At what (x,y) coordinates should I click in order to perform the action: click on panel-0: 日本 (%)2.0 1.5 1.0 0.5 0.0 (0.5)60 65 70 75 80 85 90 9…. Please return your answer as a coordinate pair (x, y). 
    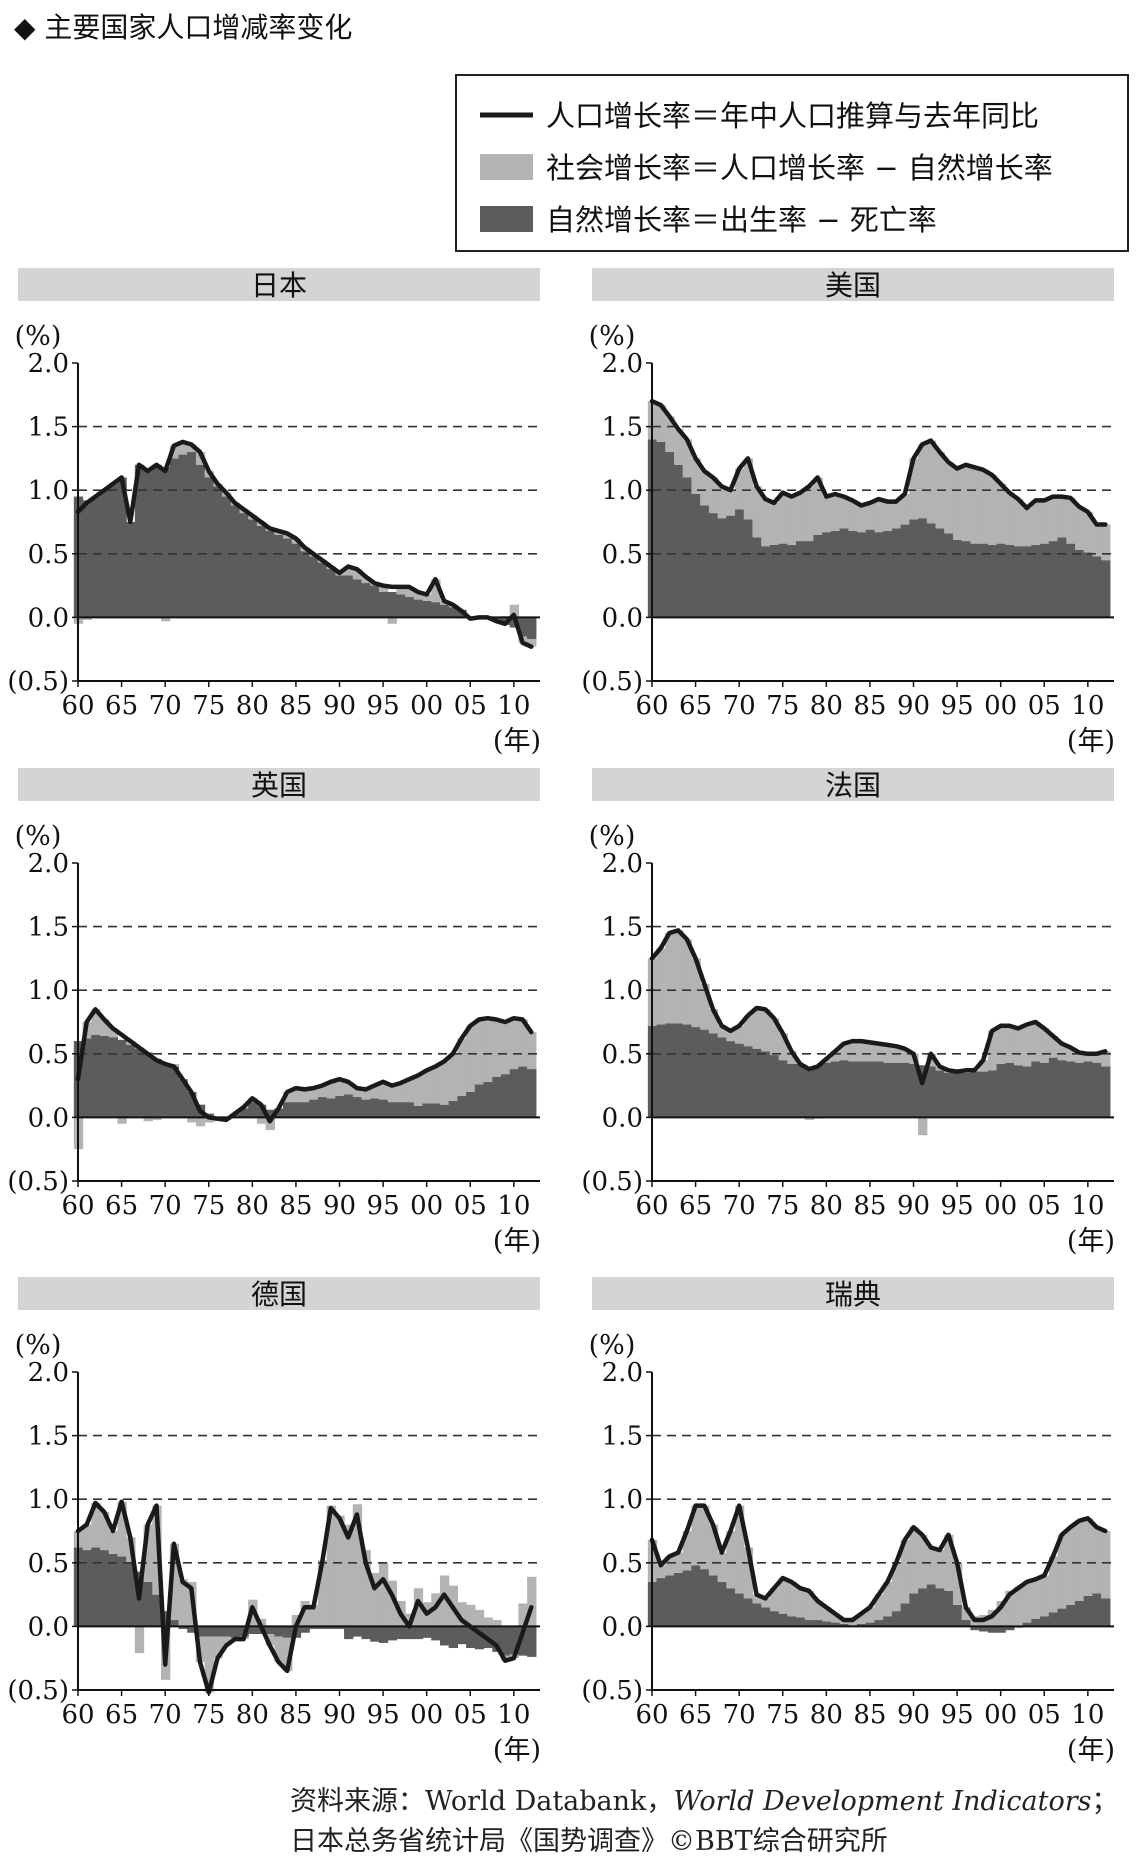
    Looking at the image, I should click on (274, 512).